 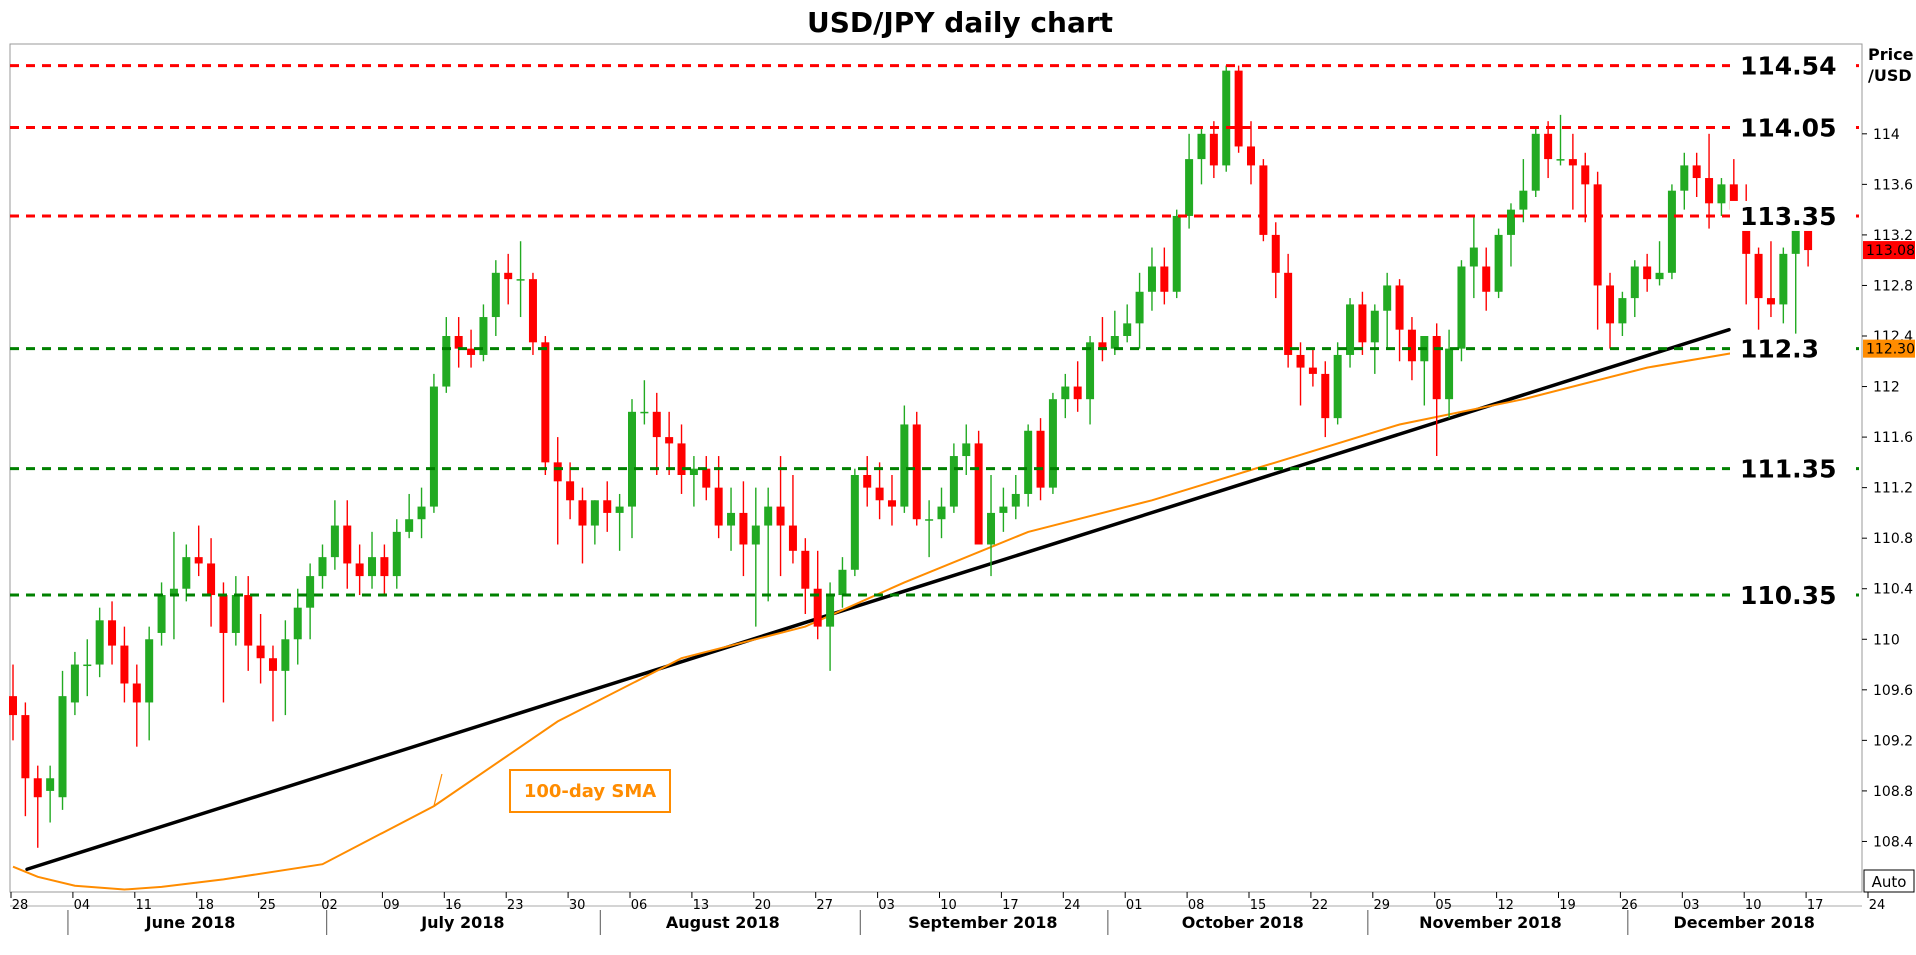 What do you see at coordinates (1890, 75) in the screenshot?
I see `y-axis-title-line2: /USD` at bounding box center [1890, 75].